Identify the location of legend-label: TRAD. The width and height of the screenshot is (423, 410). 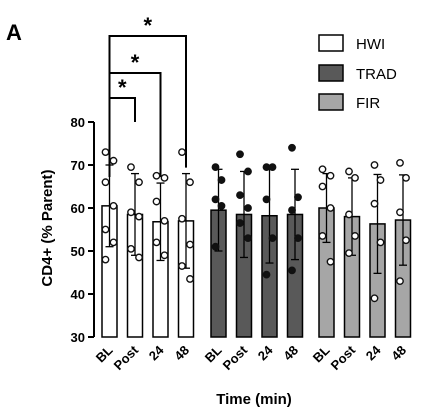
(376, 74).